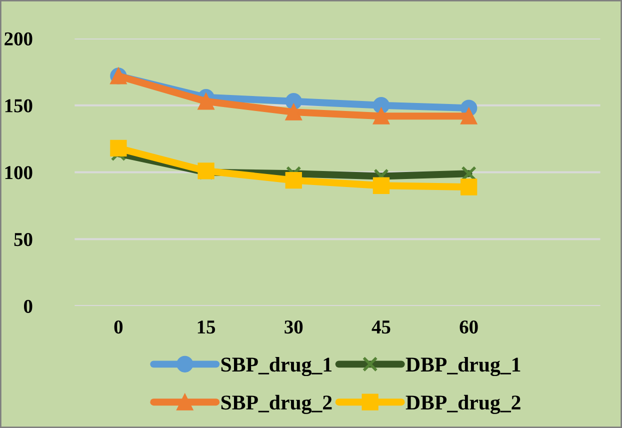 The image size is (622, 428). Describe the element at coordinates (463, 404) in the screenshot. I see `legend-label: DBP_drug_2` at that location.